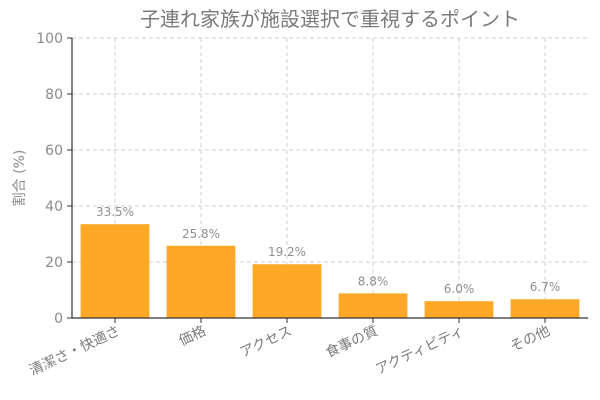  What do you see at coordinates (75, 350) in the screenshot?
I see `x-tick-label: 清潔さ・快適さ` at bounding box center [75, 350].